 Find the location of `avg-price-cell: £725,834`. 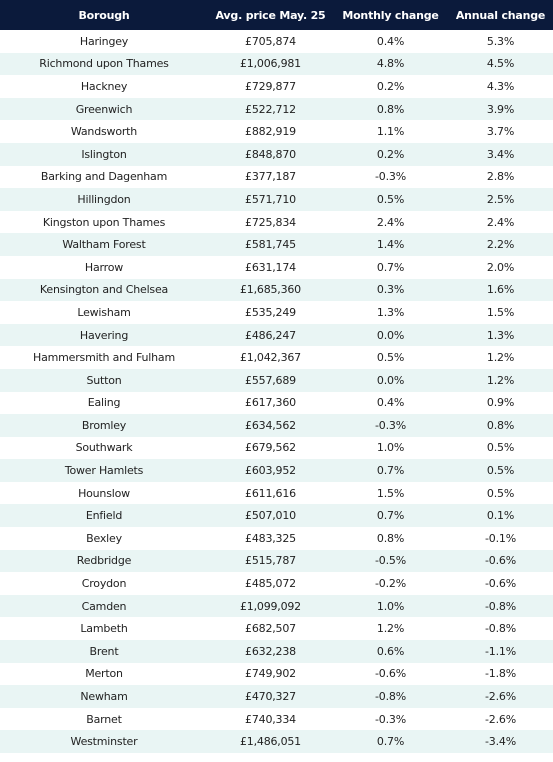

avg-price-cell: £725,834 is located at coordinates (270, 222).